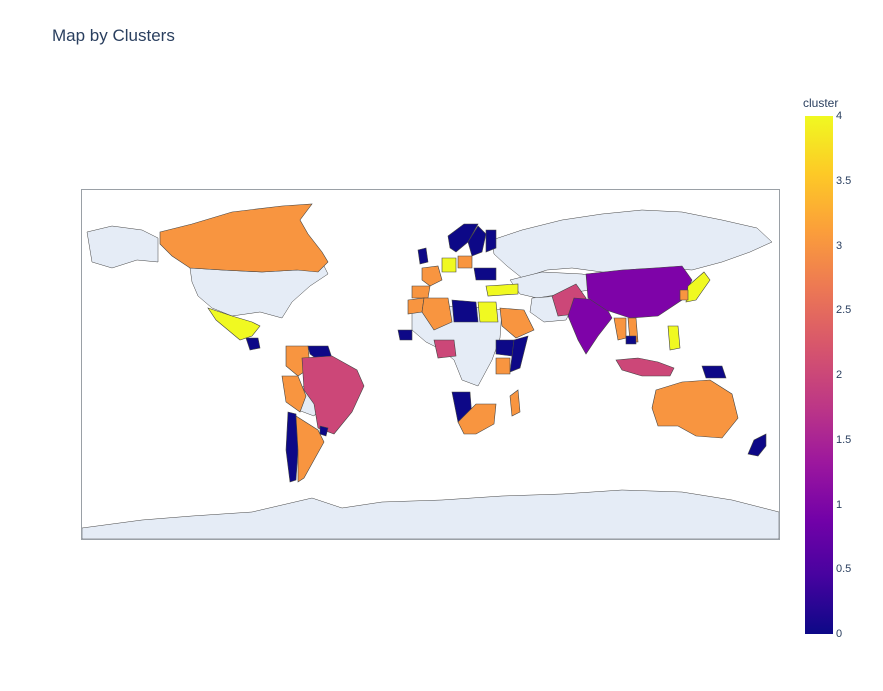 This screenshot has height=691, width=883. I want to click on region-brazil: Brazil: 2, so click(333, 395).